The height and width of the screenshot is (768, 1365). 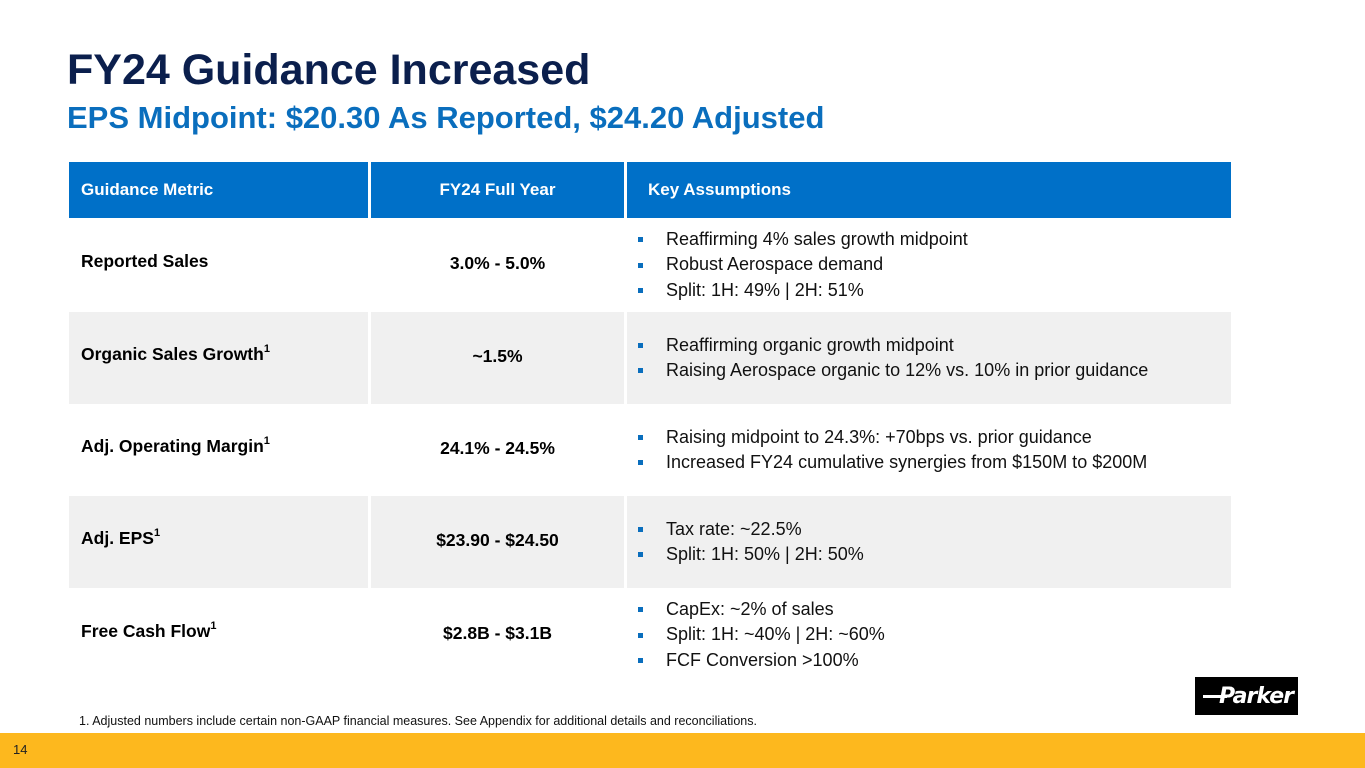 I want to click on assumption-text: Split: 1H: ~40% | 2H: ~60%, so click(x=775, y=634).